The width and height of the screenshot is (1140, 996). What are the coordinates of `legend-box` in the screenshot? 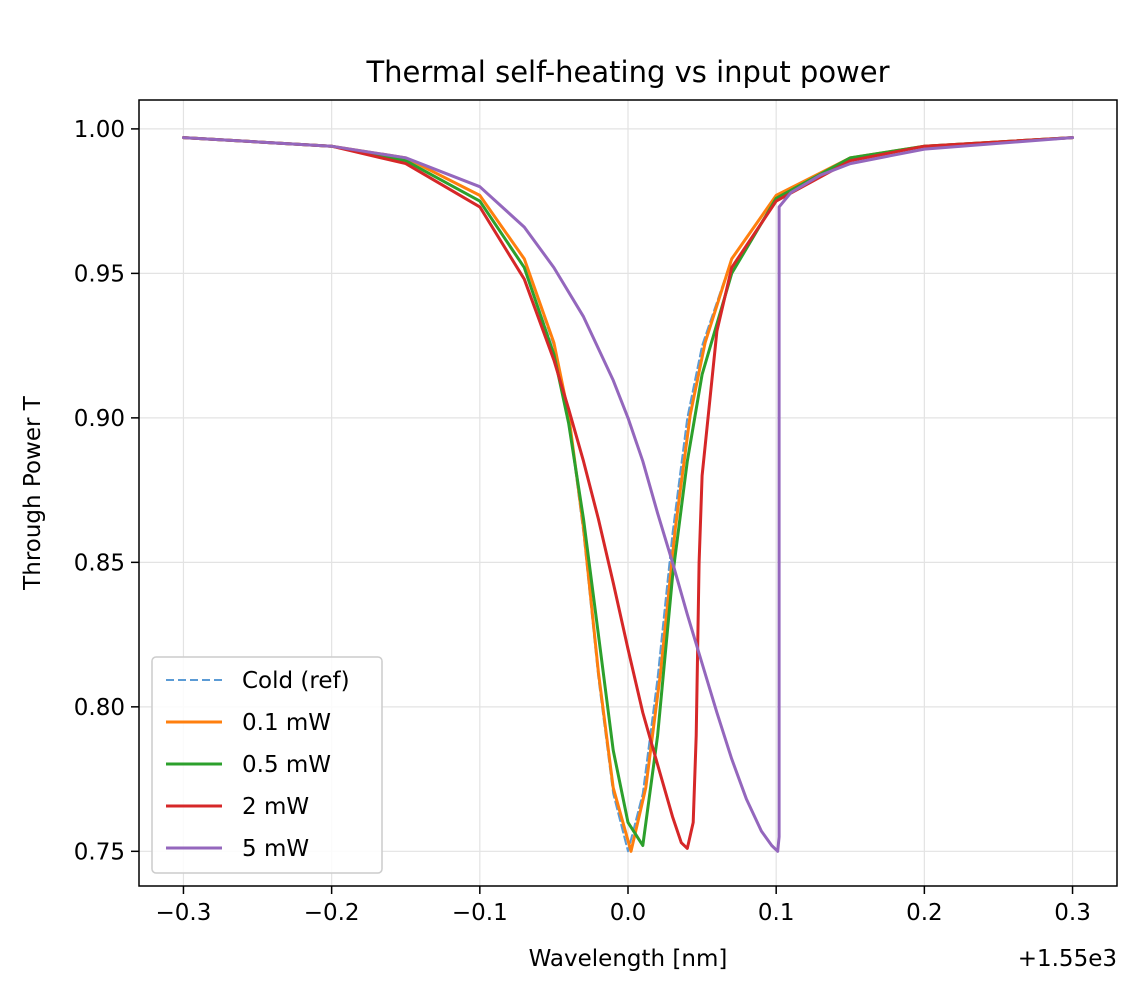 It's located at (267, 765).